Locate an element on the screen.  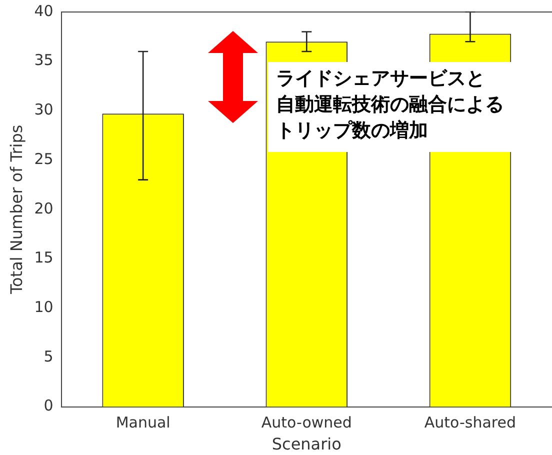
y-tick-label: 0 is located at coordinates (49, 405).